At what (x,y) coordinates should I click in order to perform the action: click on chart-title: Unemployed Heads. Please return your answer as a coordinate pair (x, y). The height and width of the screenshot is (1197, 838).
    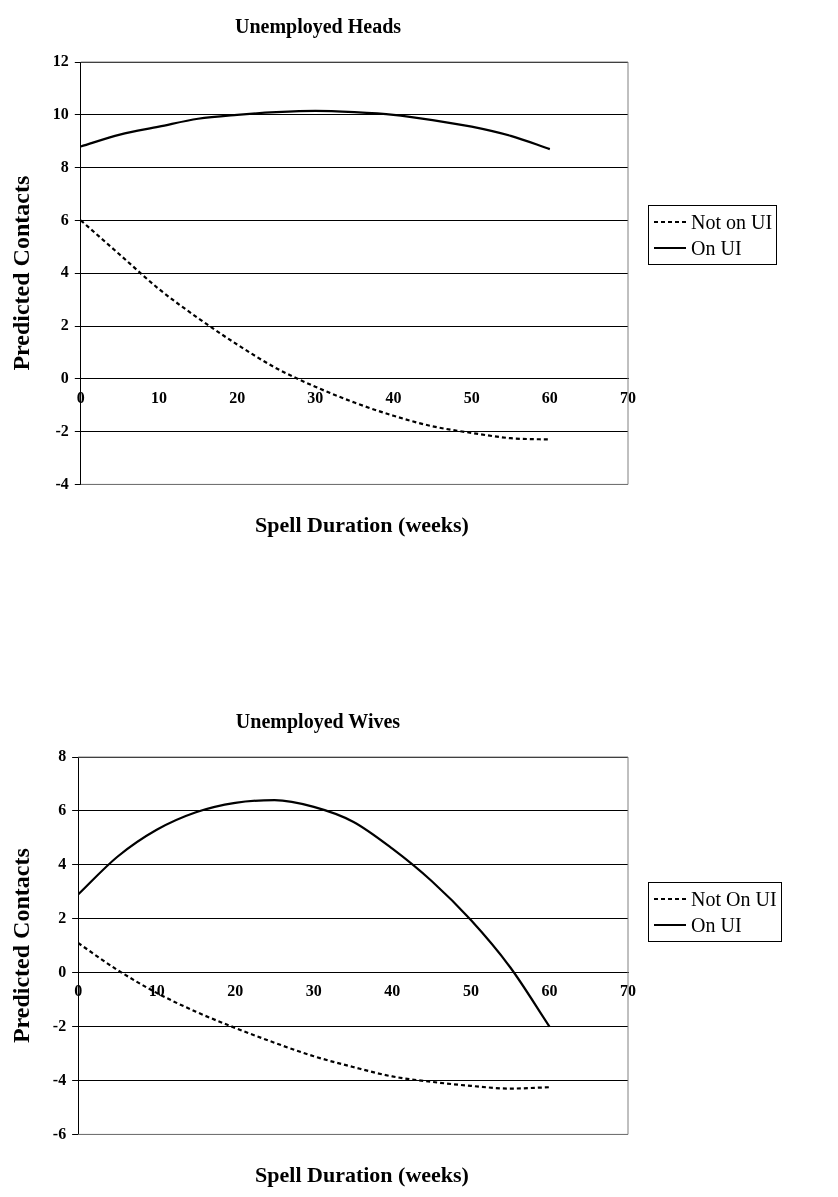
    Looking at the image, I should click on (318, 27).